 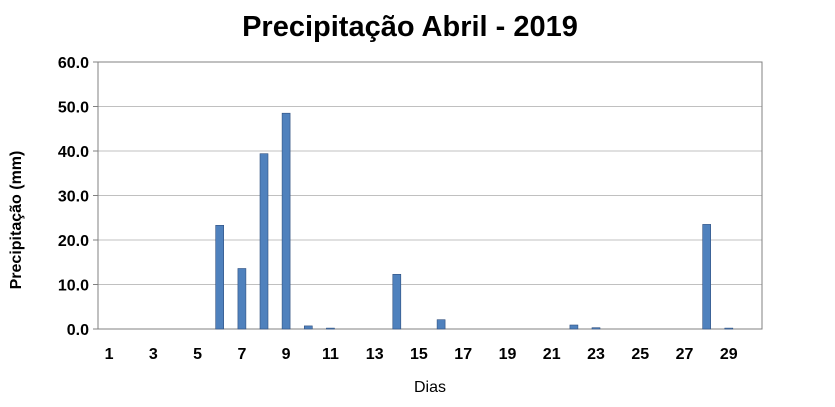 What do you see at coordinates (729, 354) in the screenshot?
I see `x-tick-label: 29` at bounding box center [729, 354].